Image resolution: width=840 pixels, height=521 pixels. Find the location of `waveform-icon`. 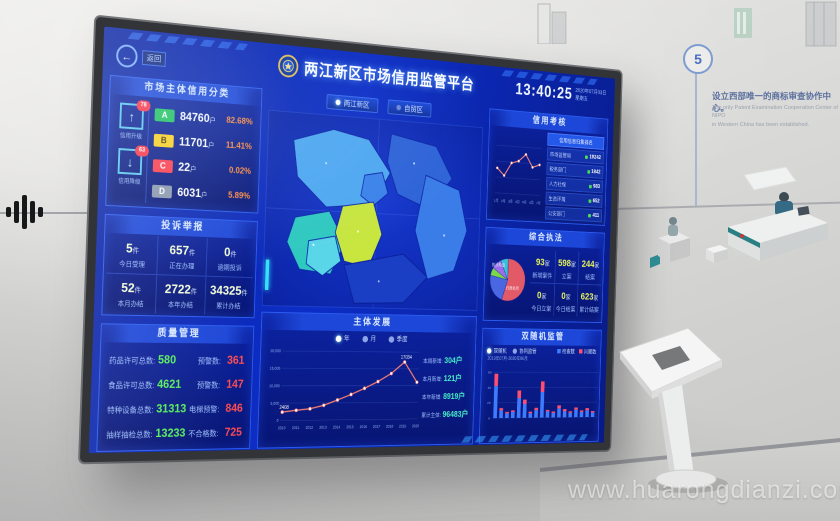

waveform-icon is located at coordinates (24, 212).